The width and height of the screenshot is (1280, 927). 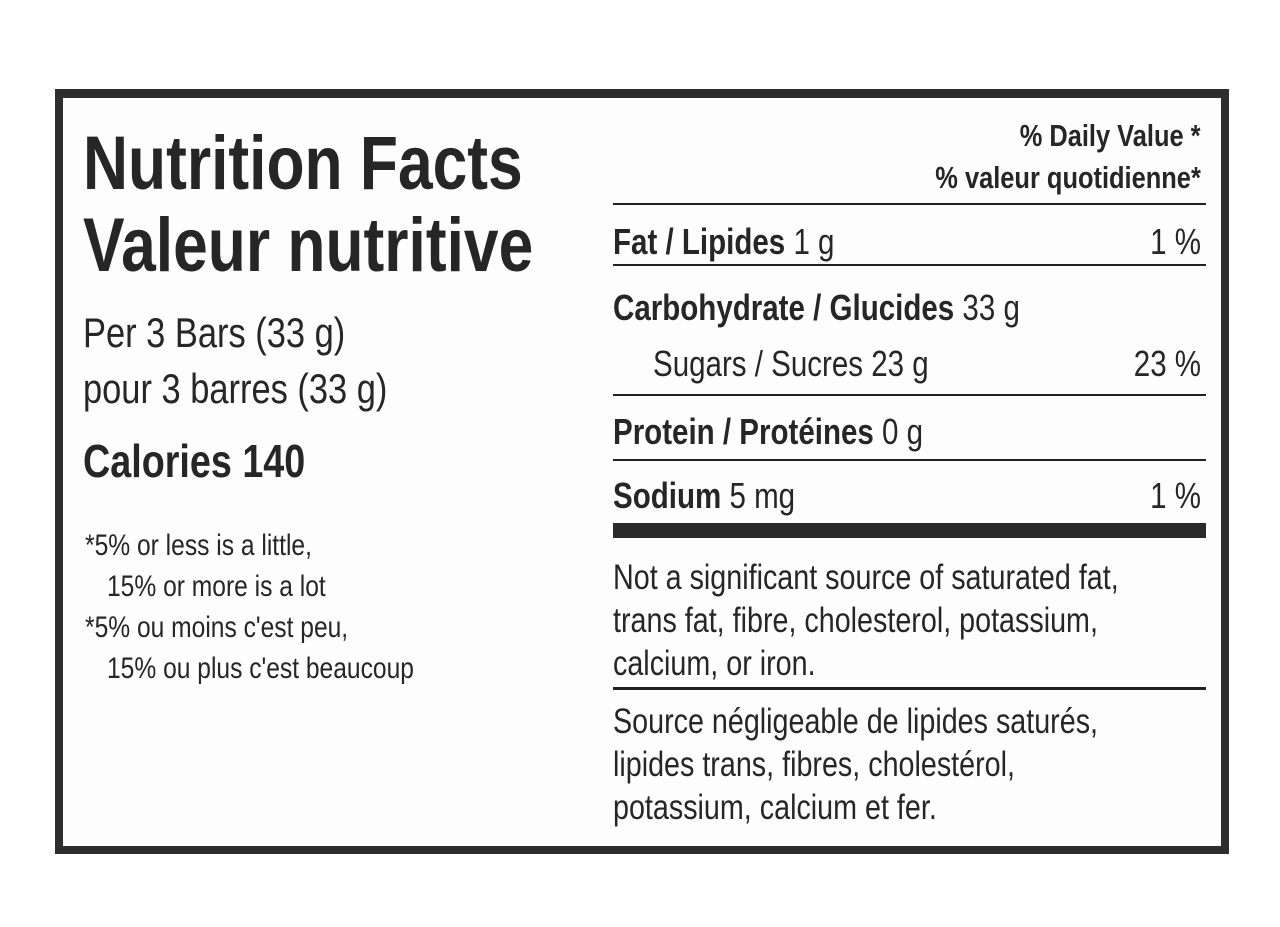 What do you see at coordinates (214, 332) in the screenshot?
I see `serving-size-en: Per 3 Bars (33 g)` at bounding box center [214, 332].